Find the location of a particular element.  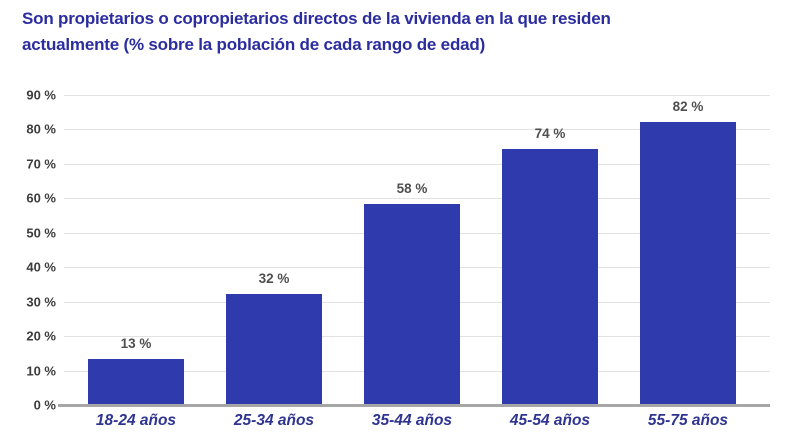

x-axis-label-25-34 años: 25-34 años is located at coordinates (274, 420).